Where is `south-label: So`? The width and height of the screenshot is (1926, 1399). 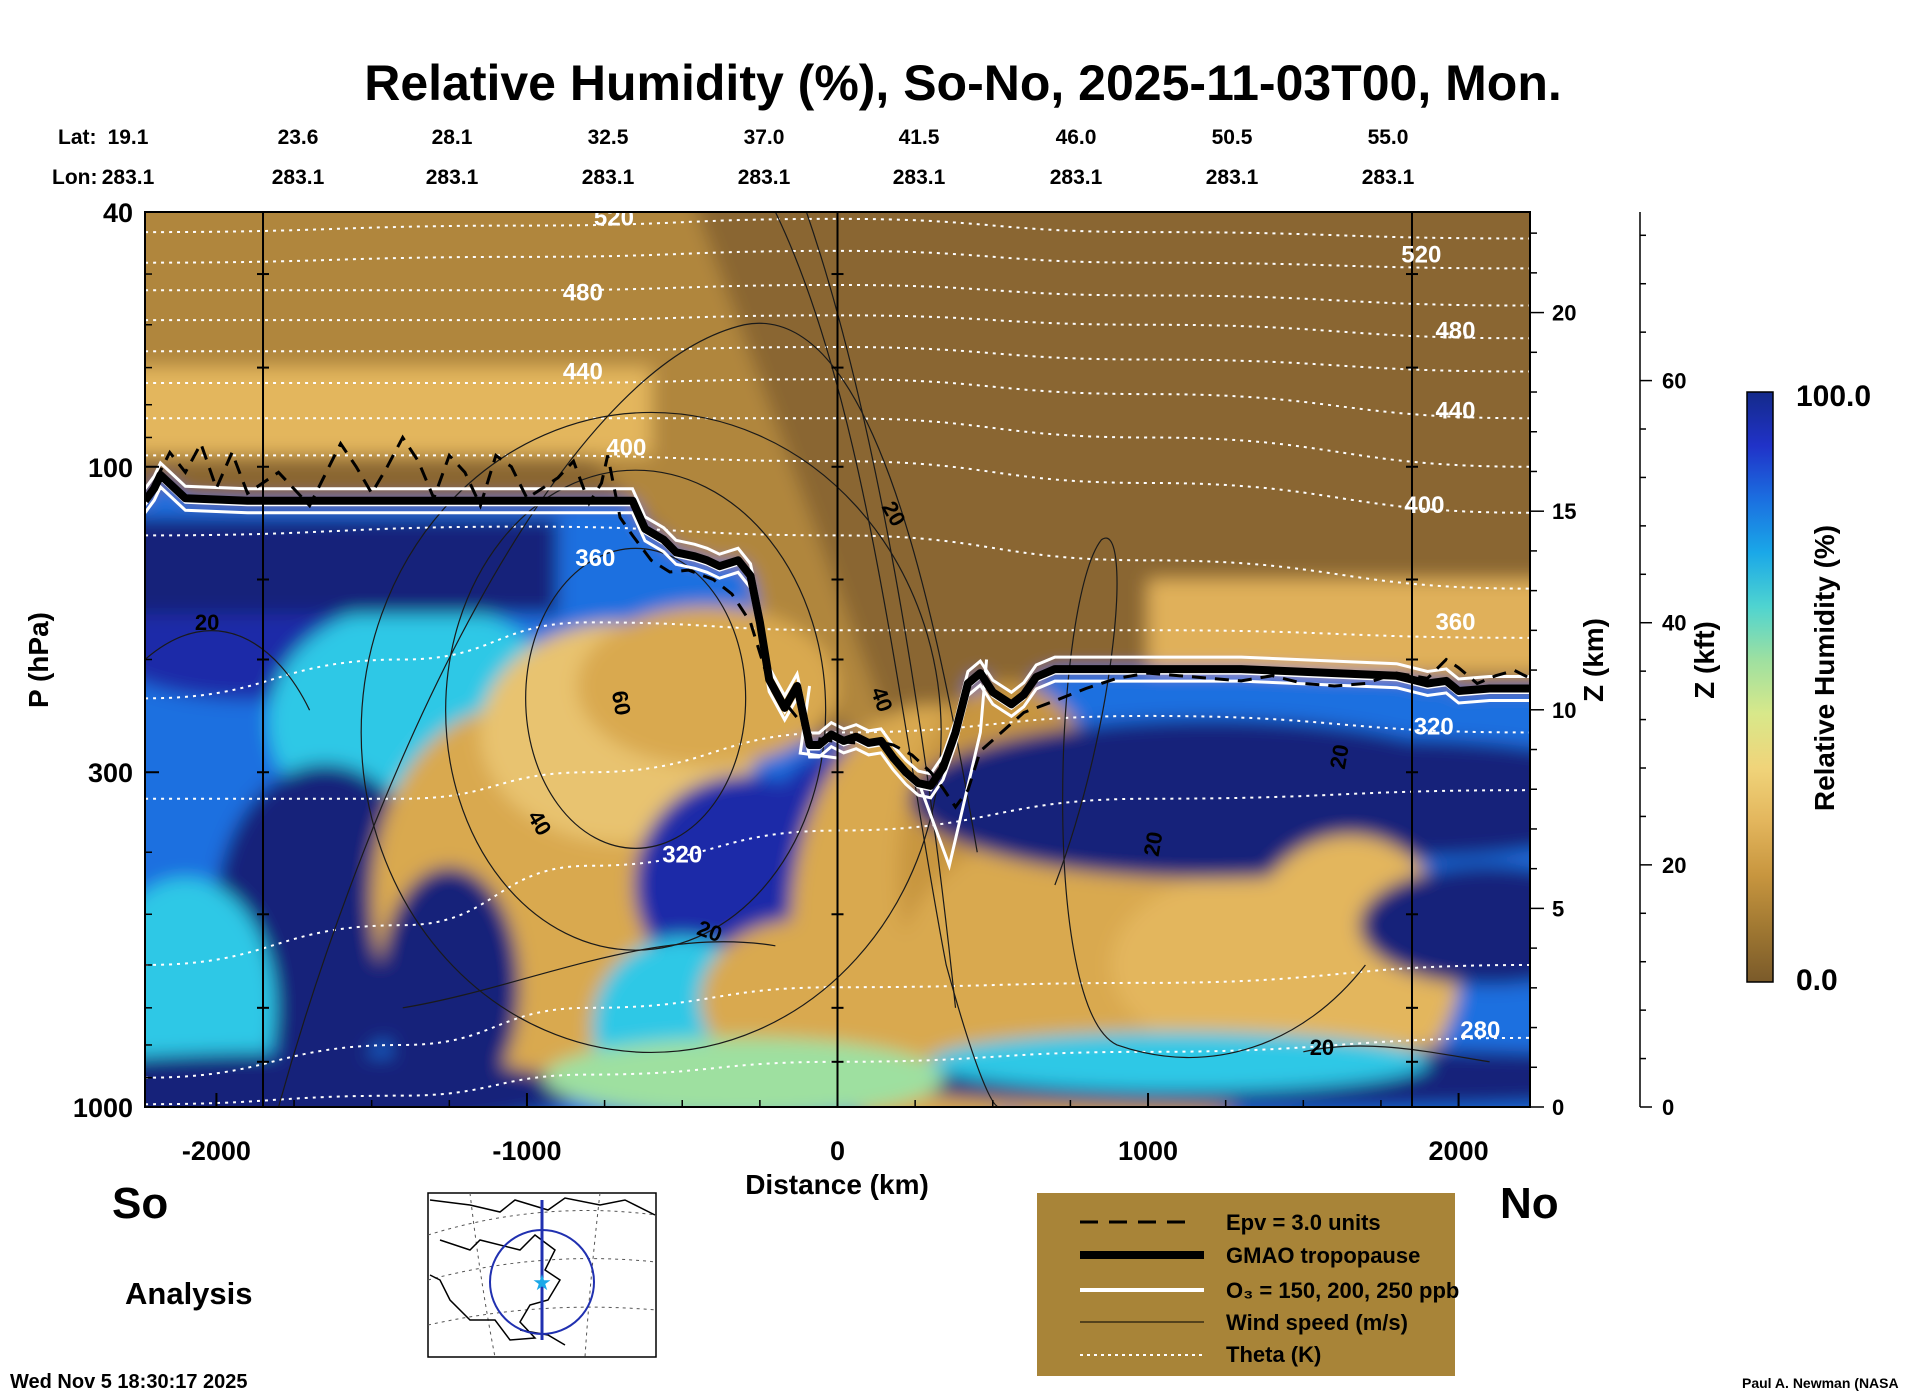
south-label: So is located at coordinates (140, 1203).